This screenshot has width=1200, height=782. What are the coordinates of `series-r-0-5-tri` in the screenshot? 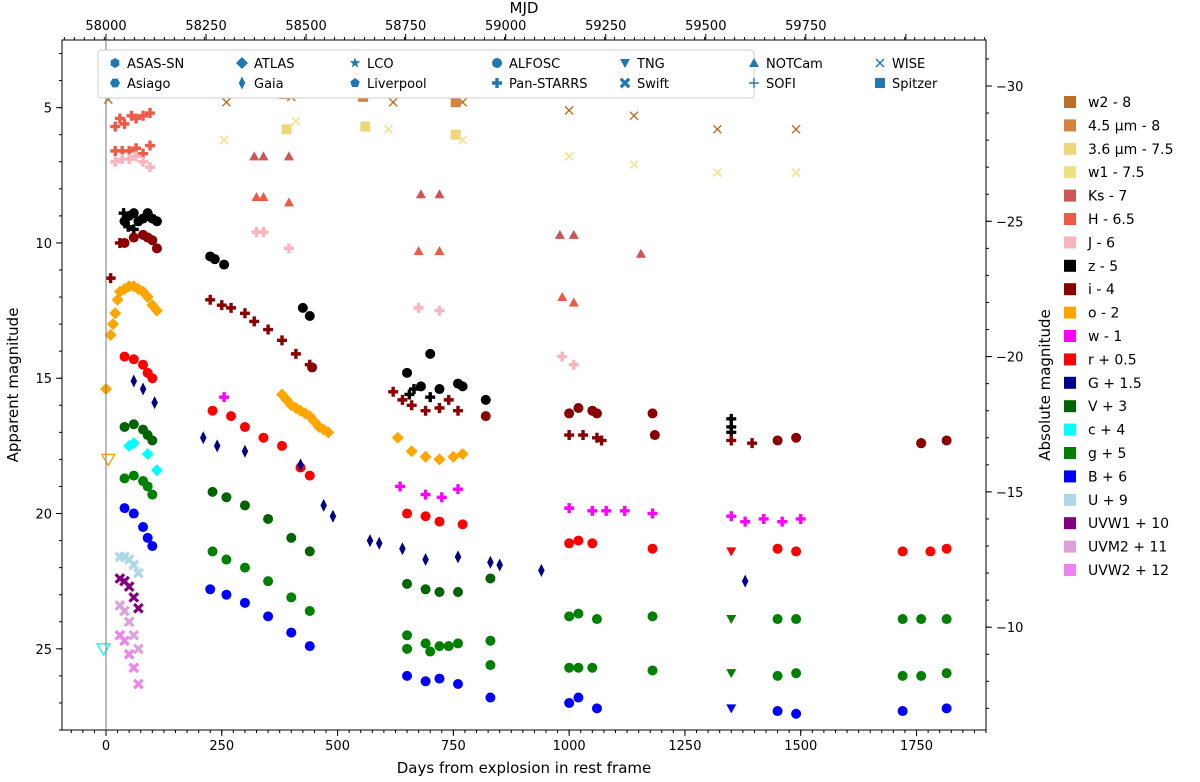 It's located at (731, 552).